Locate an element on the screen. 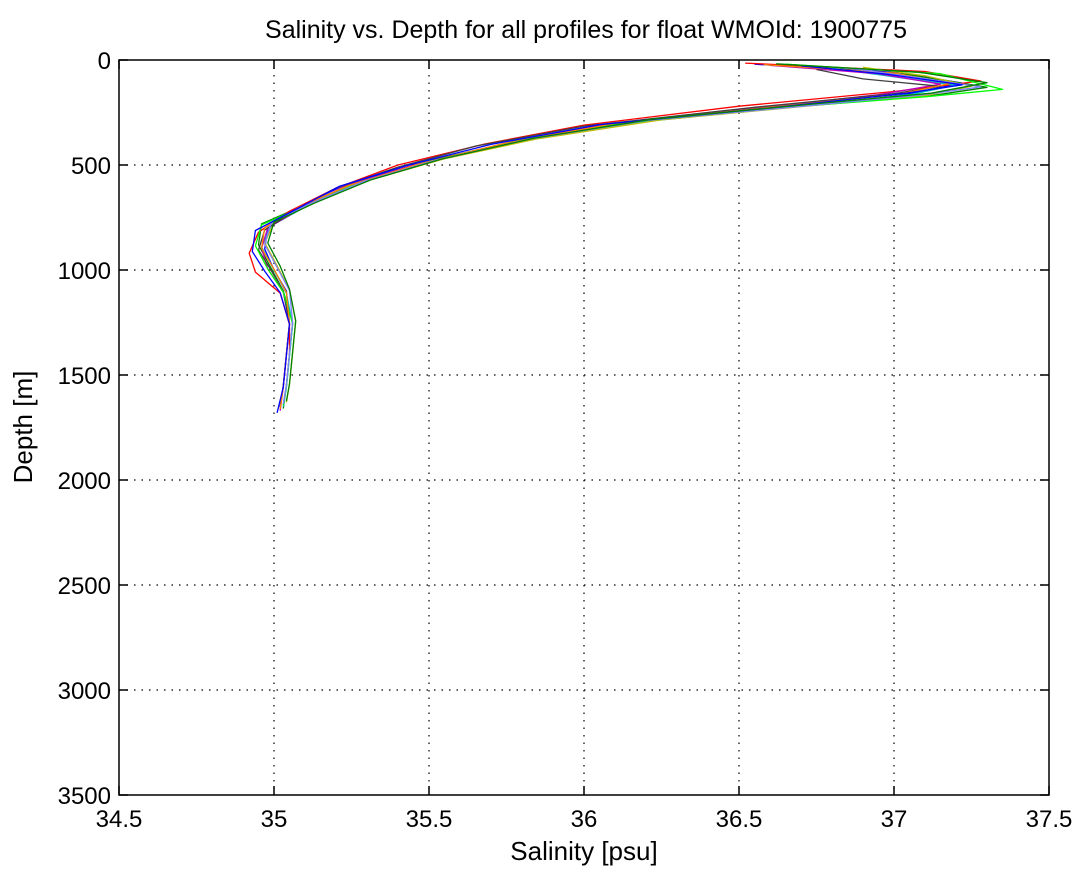 The height and width of the screenshot is (871, 1083). y-tick-label: 1500 is located at coordinates (84, 376).